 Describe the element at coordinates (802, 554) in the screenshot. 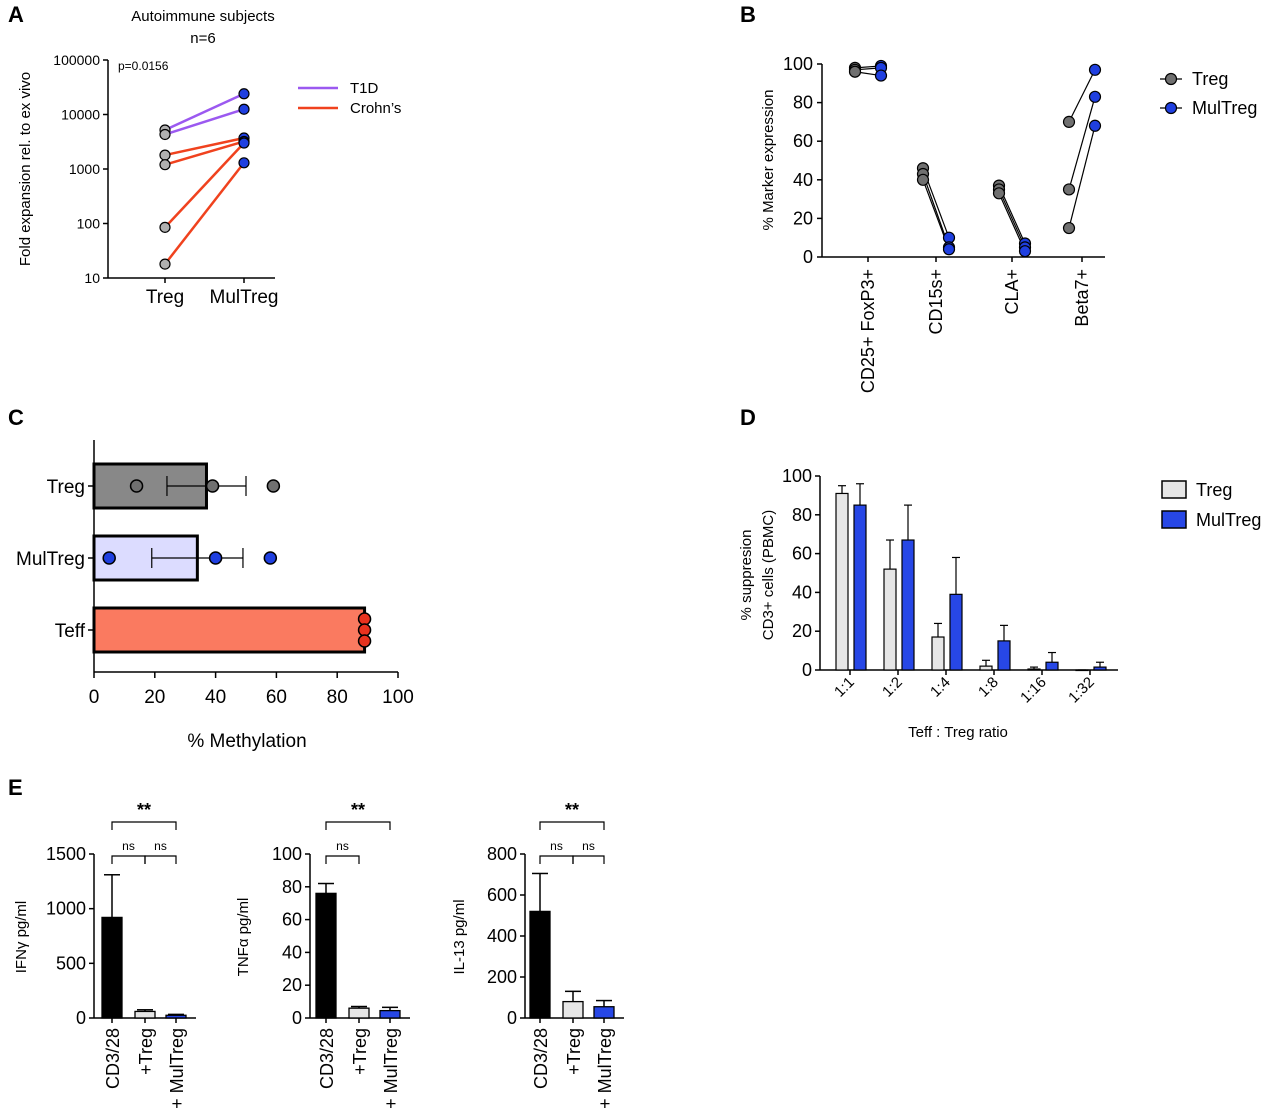

I see `panel-d-ytick-label: 60` at that location.